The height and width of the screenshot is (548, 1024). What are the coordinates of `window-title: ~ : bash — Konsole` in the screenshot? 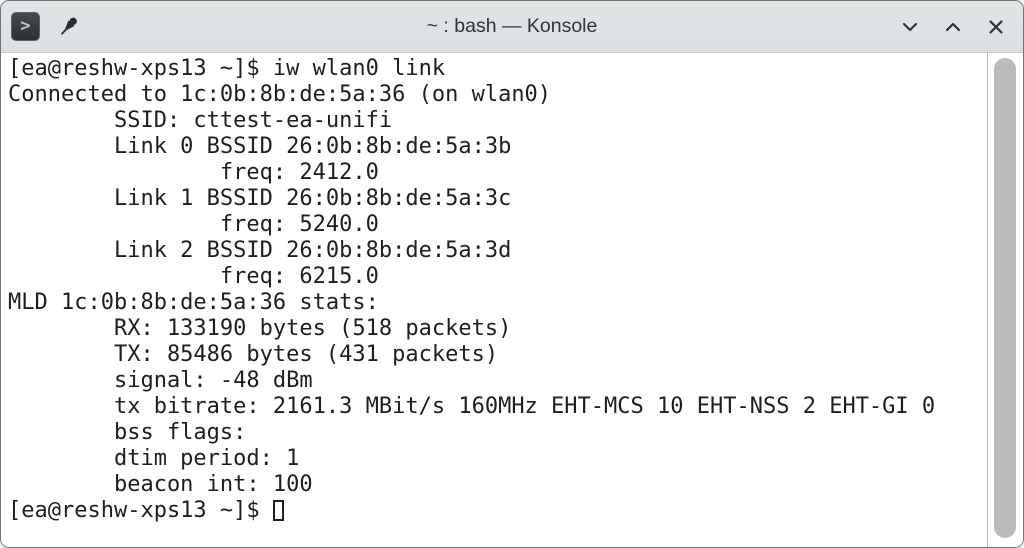 It's located at (512, 26).